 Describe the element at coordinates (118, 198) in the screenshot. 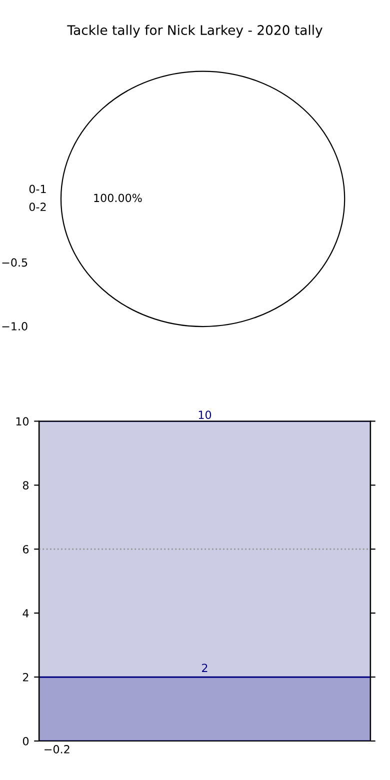

I see `data-label: 100.00%` at that location.